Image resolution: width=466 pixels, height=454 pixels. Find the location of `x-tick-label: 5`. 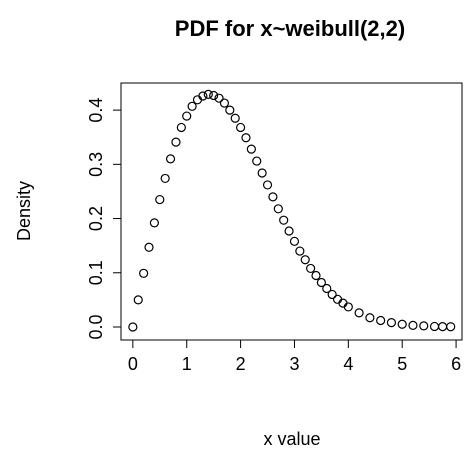

x-tick-label: 5 is located at coordinates (402, 364).